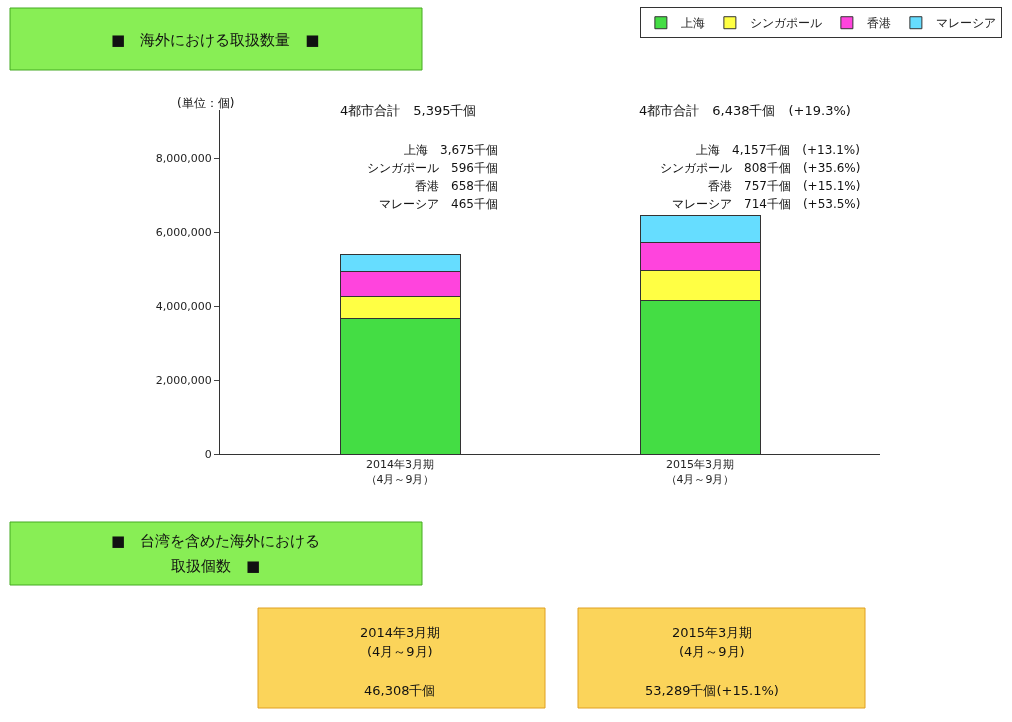  Describe the element at coordinates (432, 168) in the screenshot. I see `annotation: シンガポール 596千個` at that location.